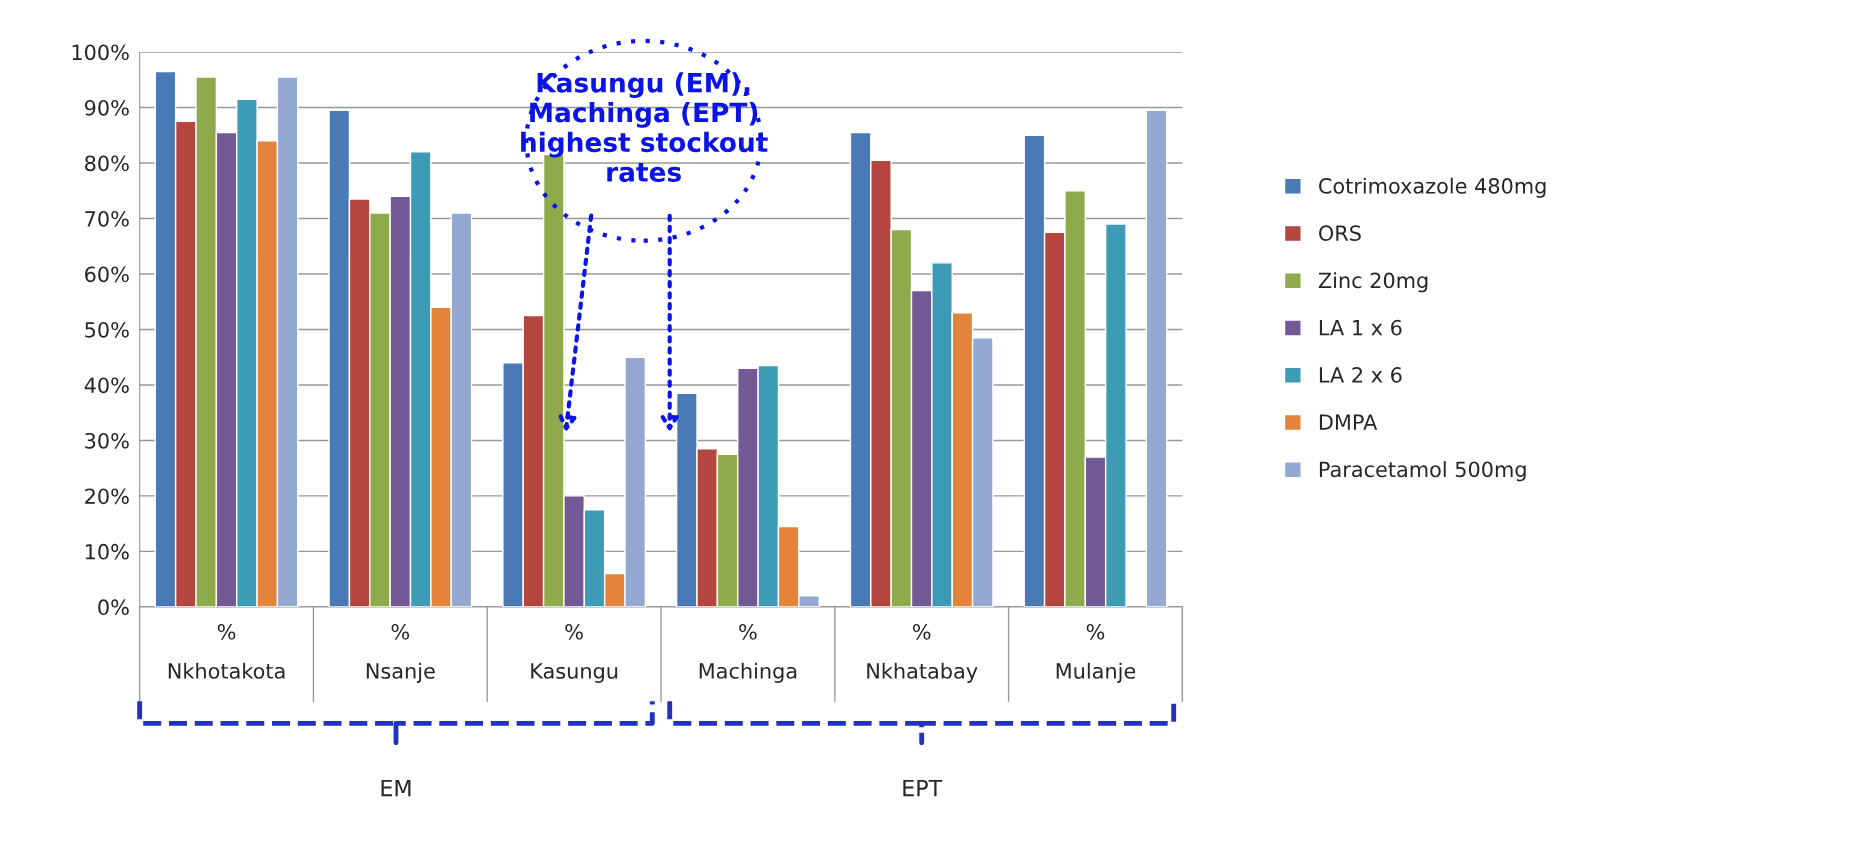  I want to click on y-tick-label: 50%, so click(107, 329).